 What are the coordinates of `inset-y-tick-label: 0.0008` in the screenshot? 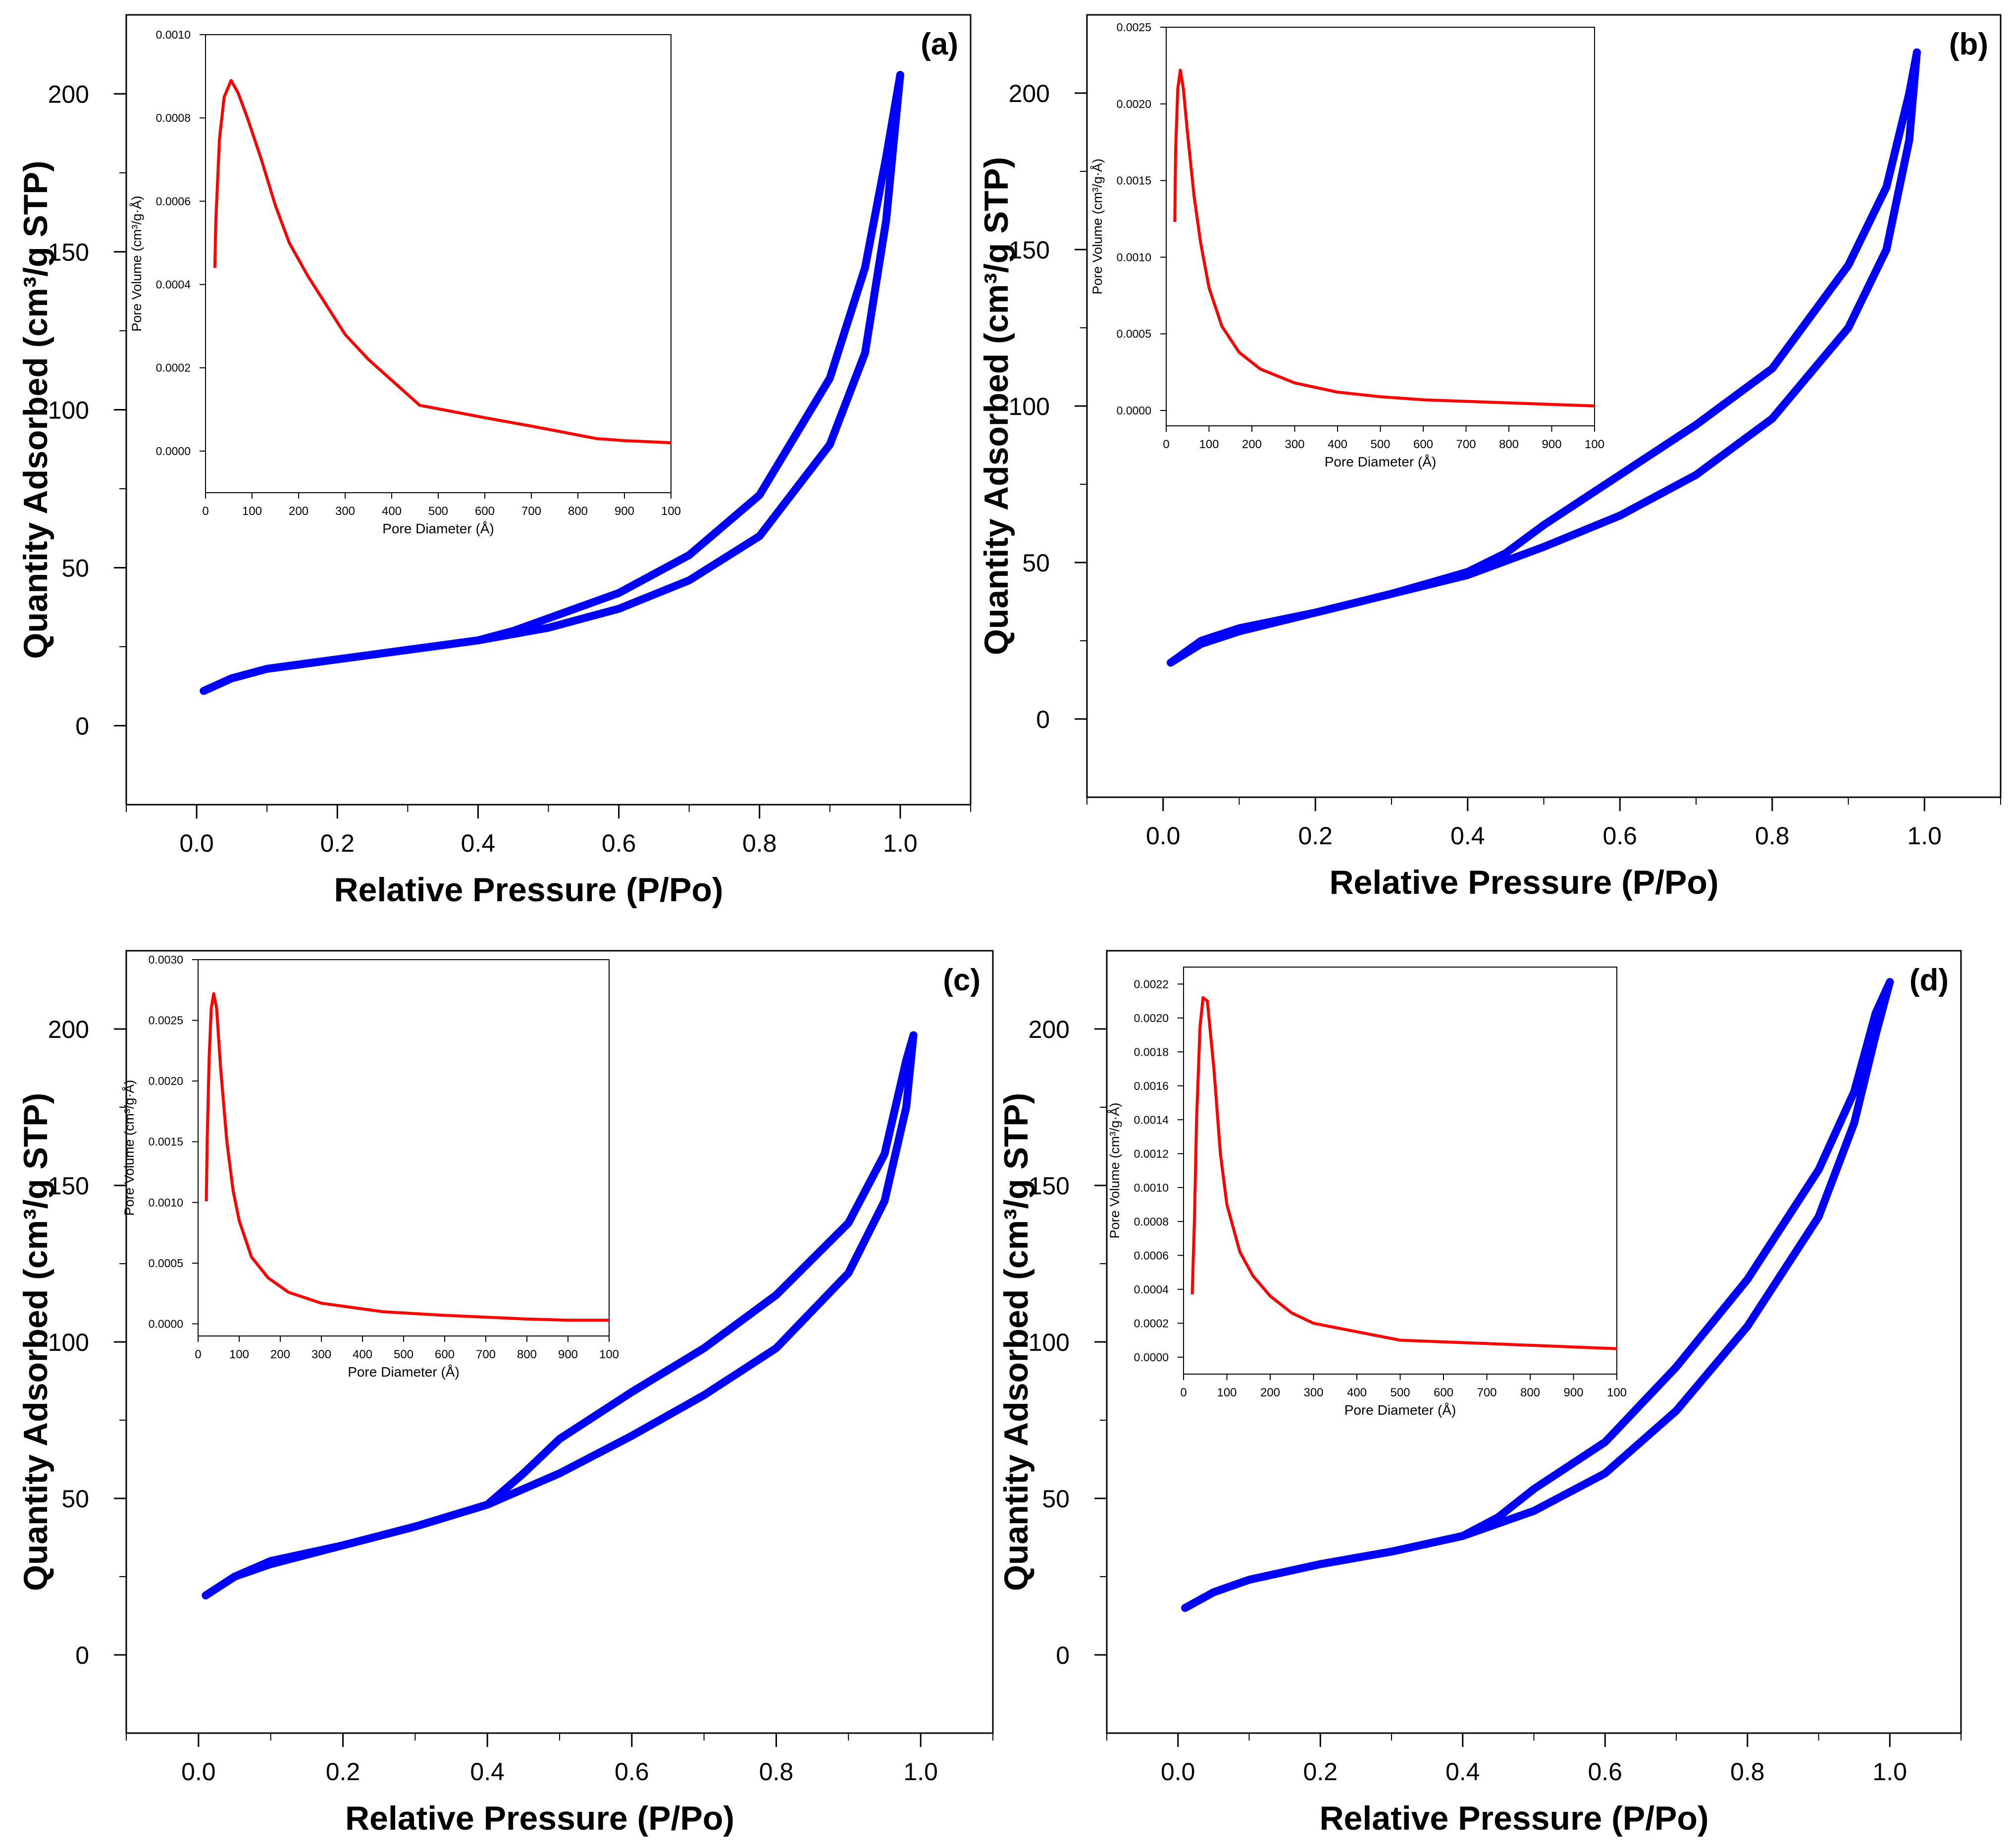 It's located at (173, 117).